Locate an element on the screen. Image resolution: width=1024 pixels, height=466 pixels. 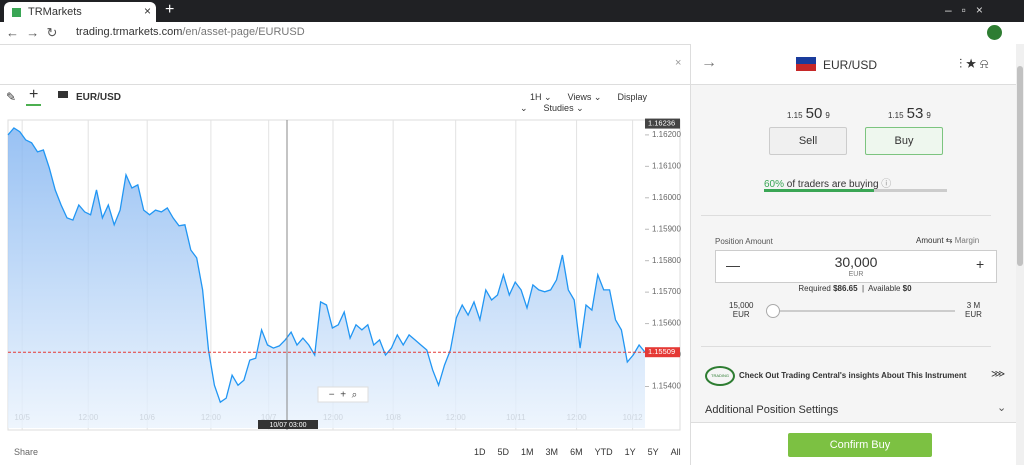
tab-close: × is located at coordinates (148, 11).